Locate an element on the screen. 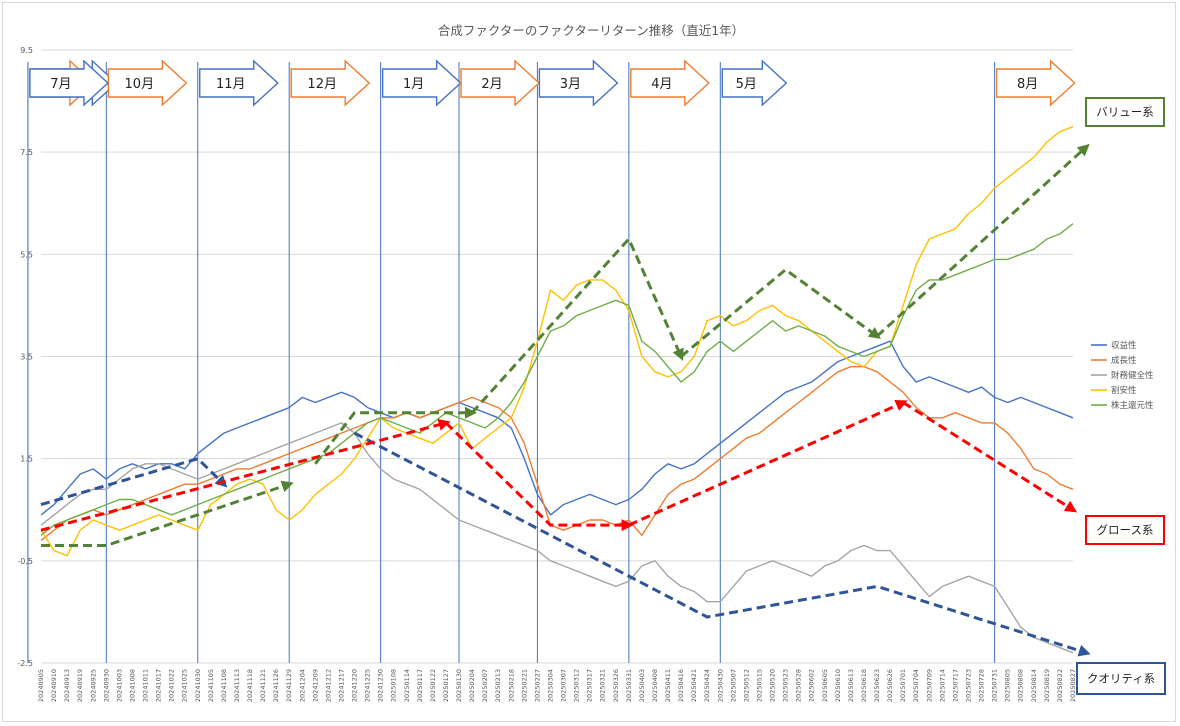 This screenshot has height=726, width=1180. x-tick-label: 20250122 is located at coordinates (433, 685).